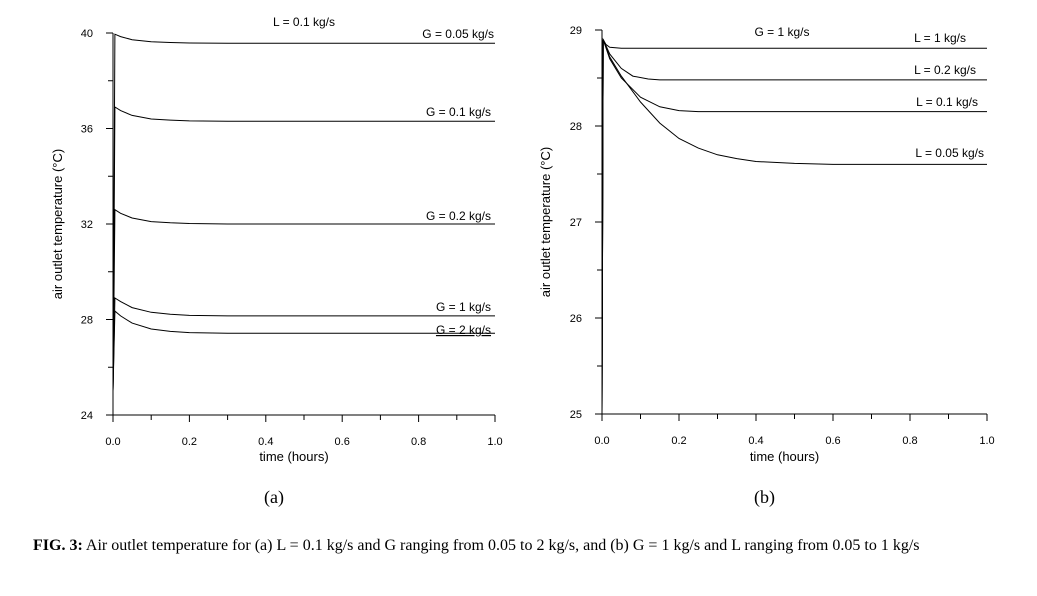  I want to click on series-label: G = 0.1 kg/s, so click(458, 112).